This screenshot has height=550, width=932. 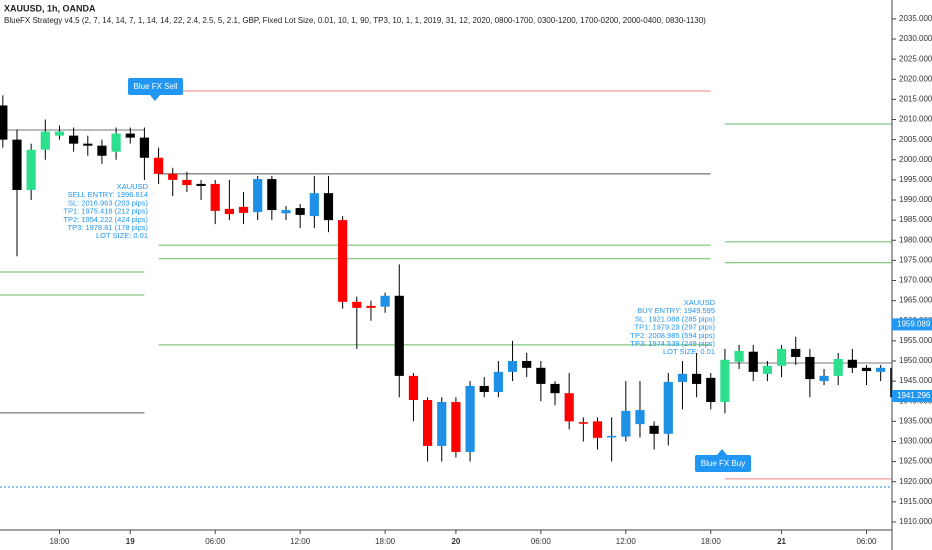 I want to click on signal-info: TP1: 1979.29 (297 pips), so click(x=675, y=327).